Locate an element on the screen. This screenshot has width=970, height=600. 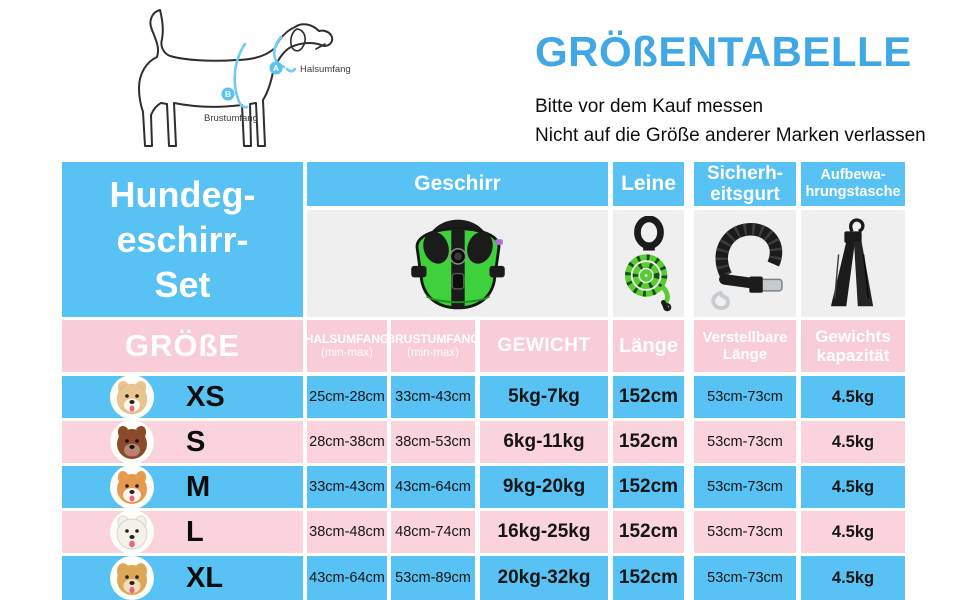
l-halsumfang: 38cm-48cm is located at coordinates (347, 532).